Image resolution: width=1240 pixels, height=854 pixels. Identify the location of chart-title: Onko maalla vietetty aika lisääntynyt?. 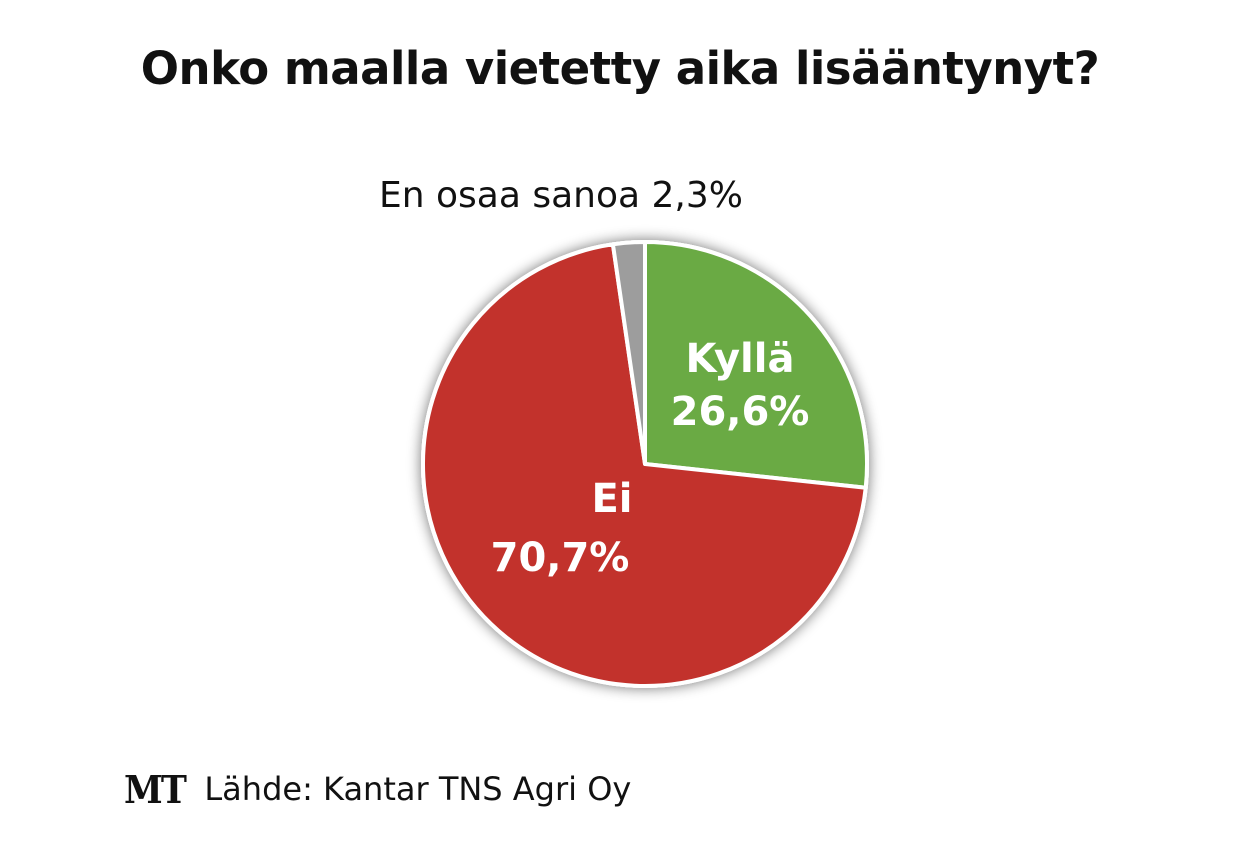
(620, 68).